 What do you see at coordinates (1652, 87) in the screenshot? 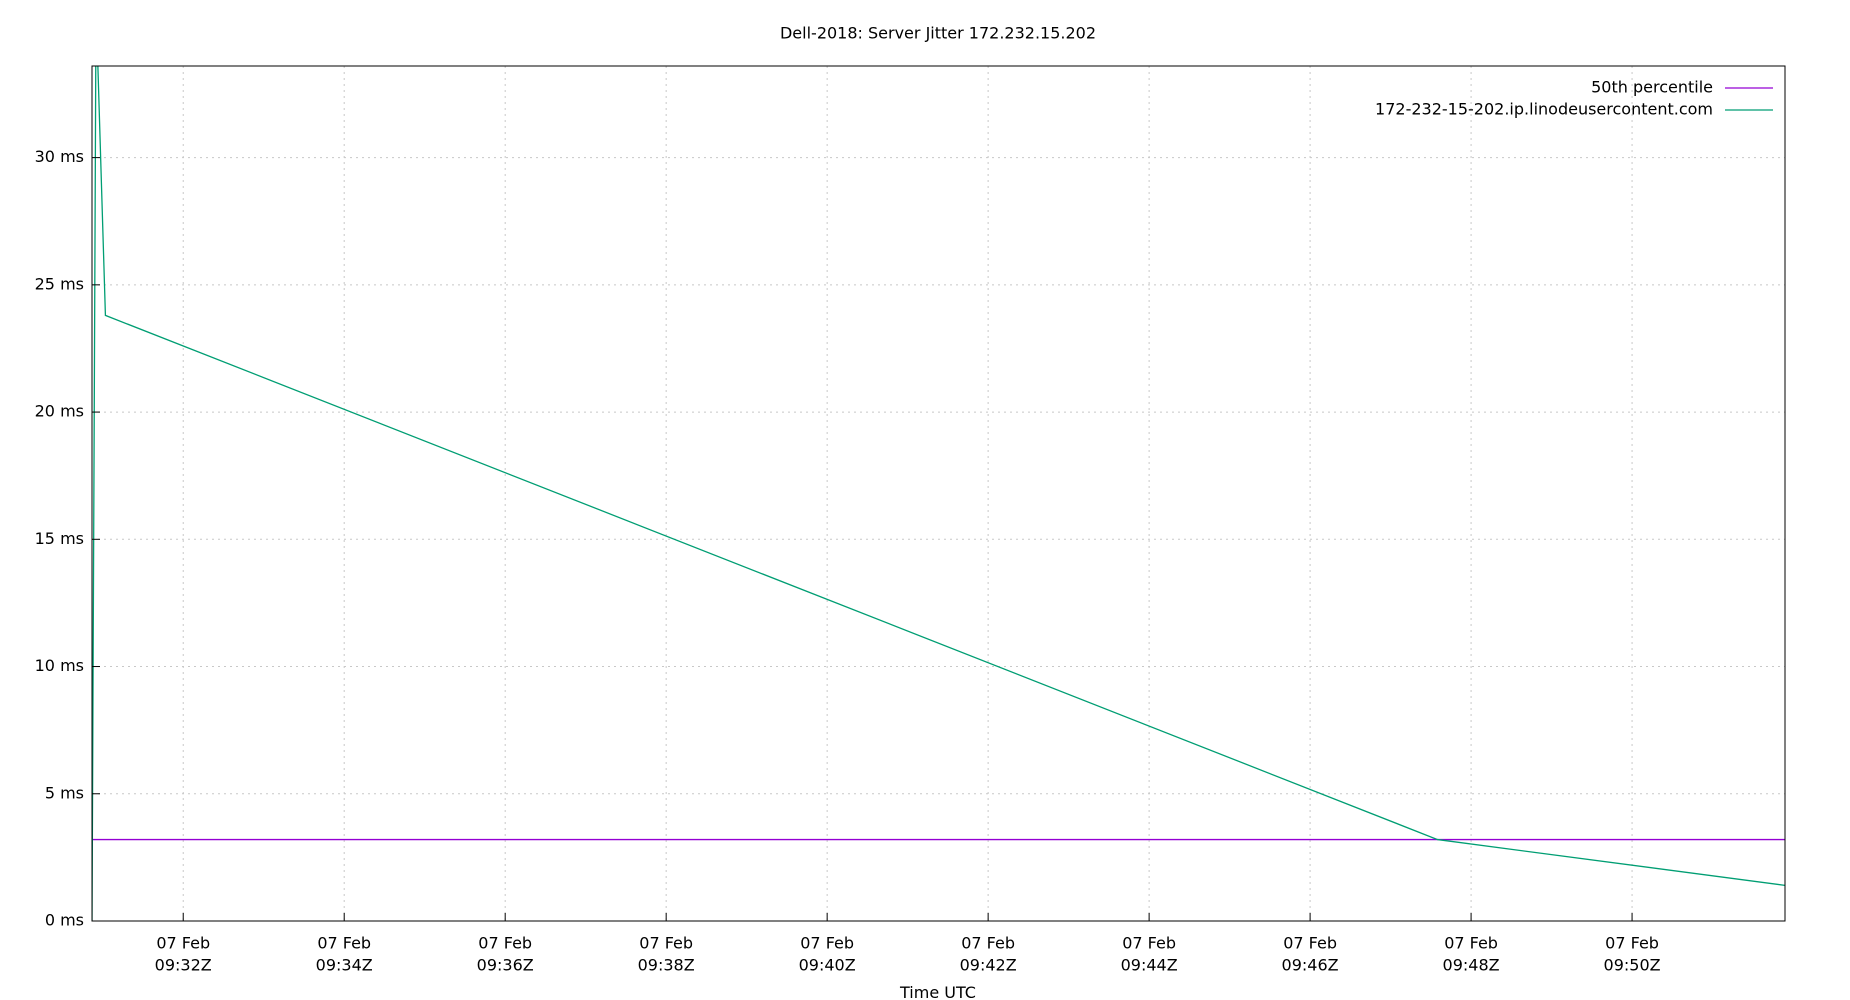
I see `legend-label: 50th percentile` at bounding box center [1652, 87].